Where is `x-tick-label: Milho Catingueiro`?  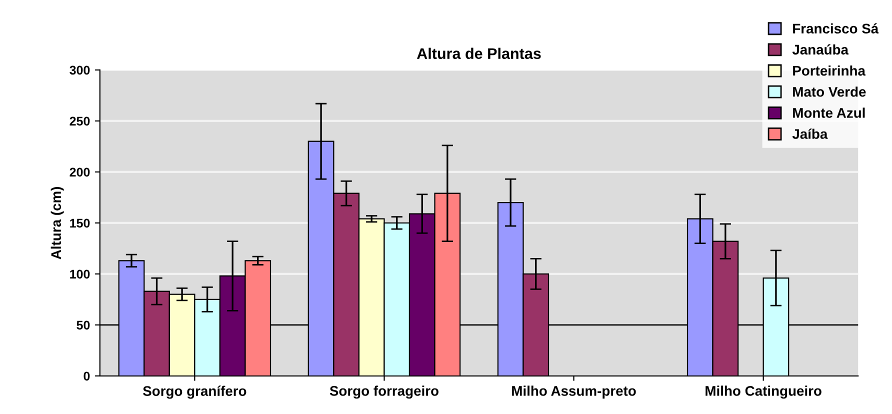
x-tick-label: Milho Catingueiro is located at coordinates (764, 392).